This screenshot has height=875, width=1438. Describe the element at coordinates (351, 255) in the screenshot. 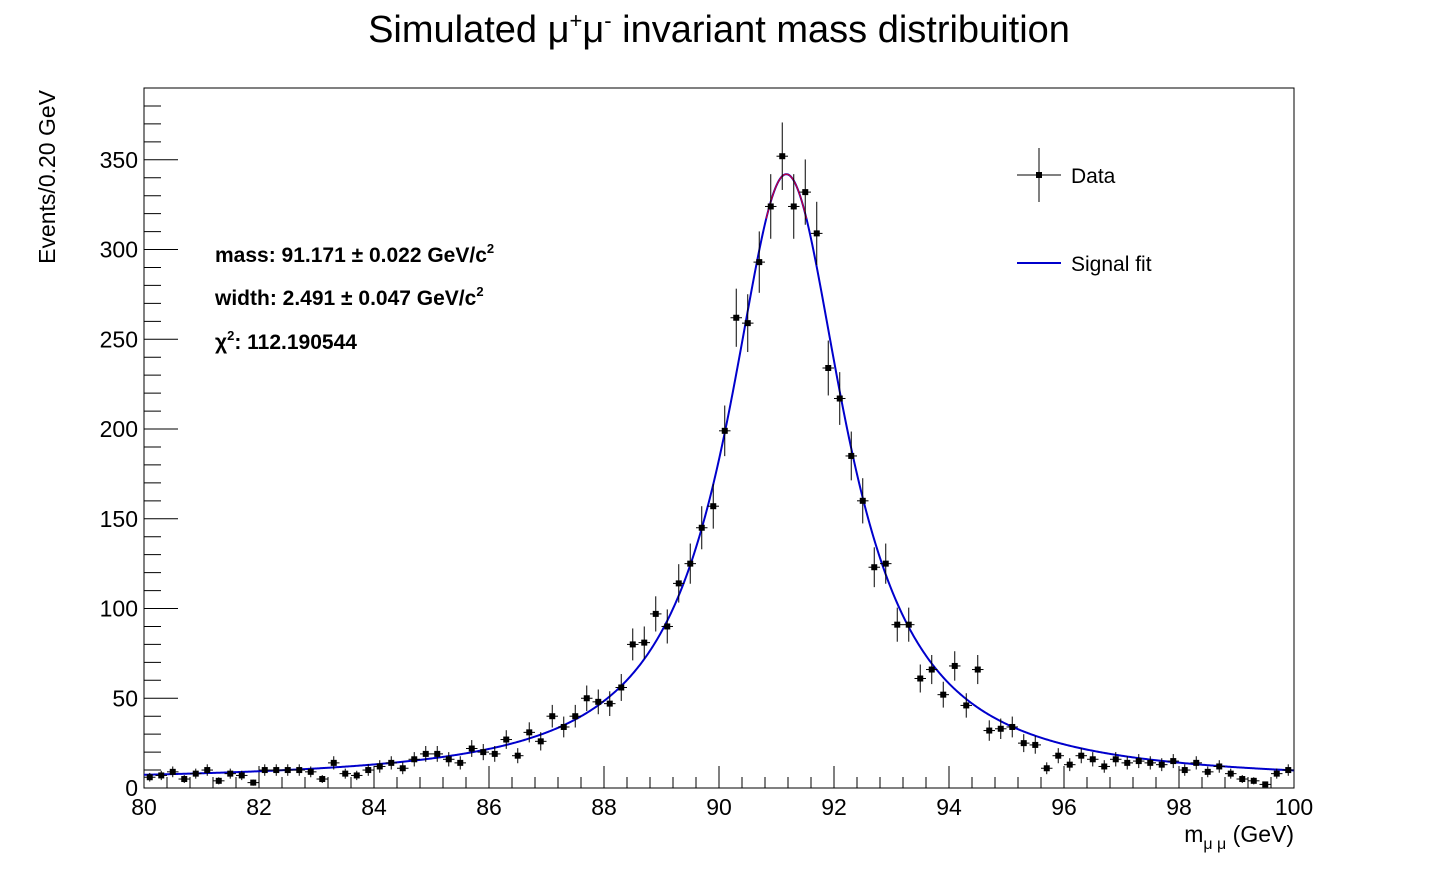

I see `stat-mass-text: mass: 91.171 ± 0.022 GeV/c` at that location.